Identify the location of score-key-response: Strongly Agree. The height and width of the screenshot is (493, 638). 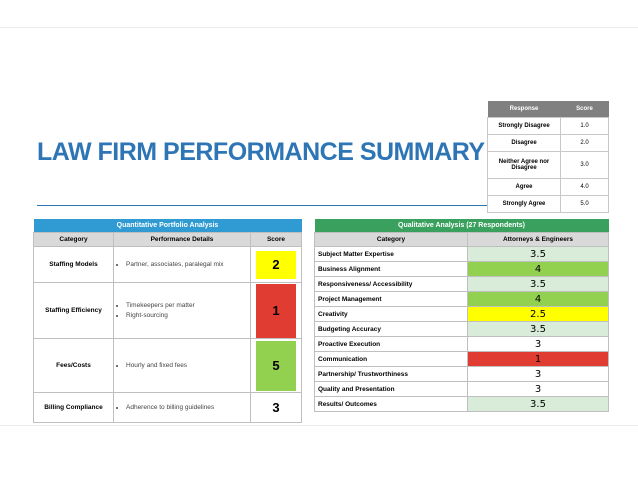
(524, 204).